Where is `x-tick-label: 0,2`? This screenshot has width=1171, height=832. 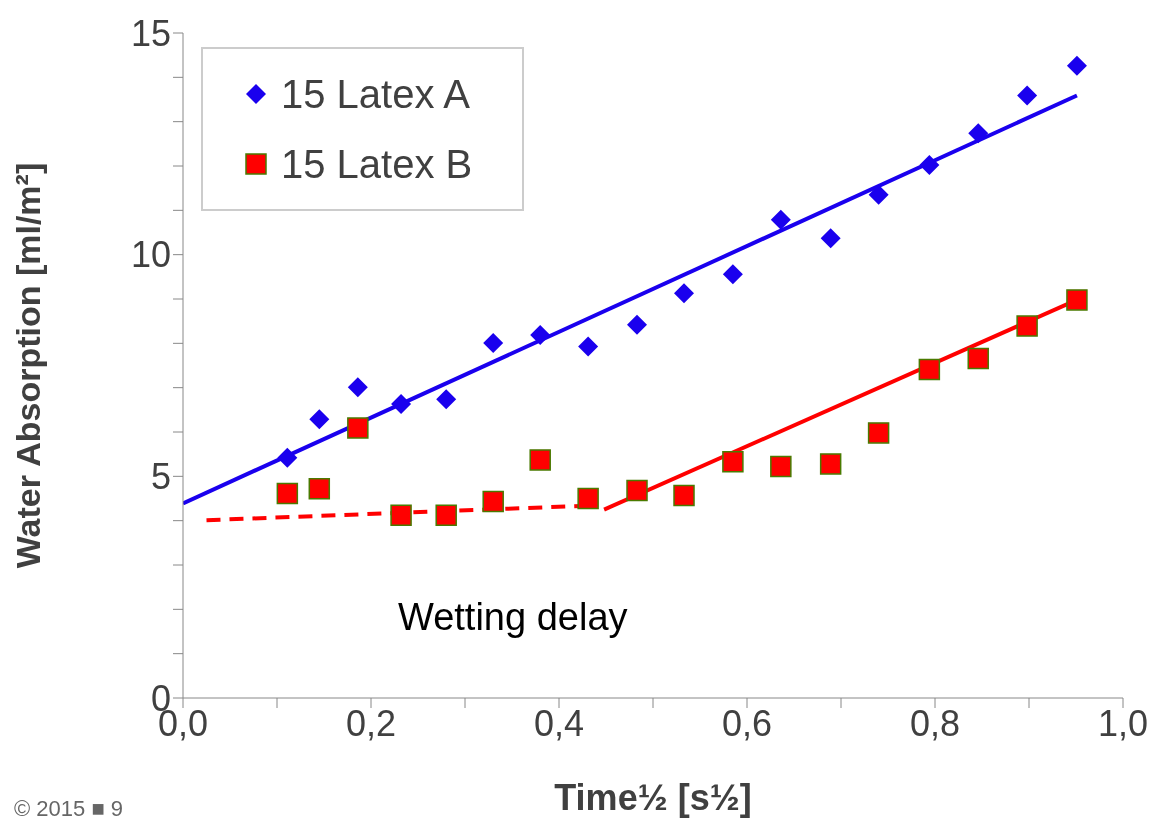 x-tick-label: 0,2 is located at coordinates (371, 723).